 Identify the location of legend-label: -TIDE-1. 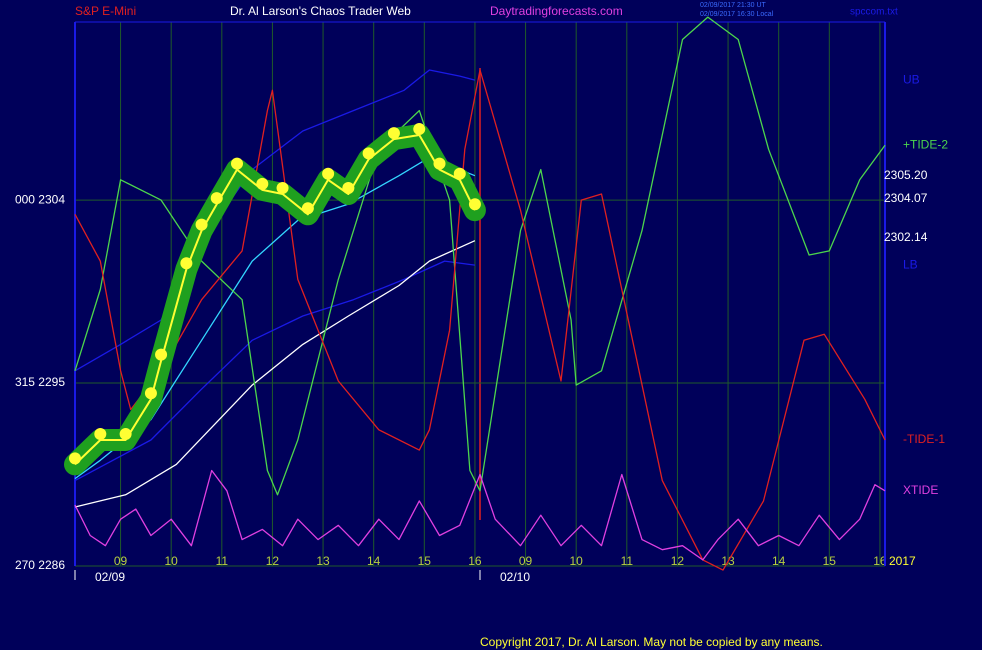
(924, 439).